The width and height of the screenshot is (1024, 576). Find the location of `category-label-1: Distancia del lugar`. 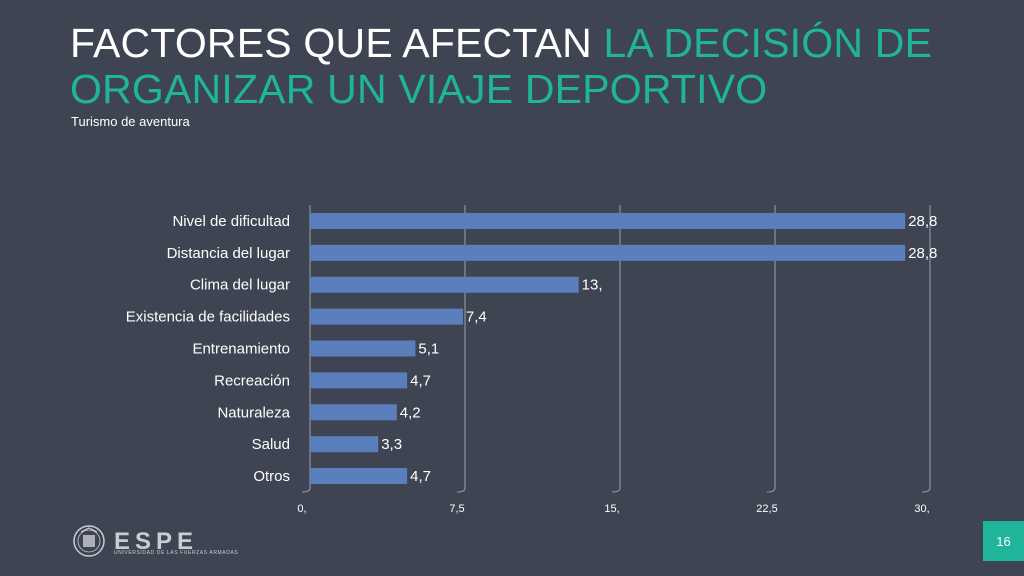

category-label-1: Distancia del lugar is located at coordinates (228, 253).